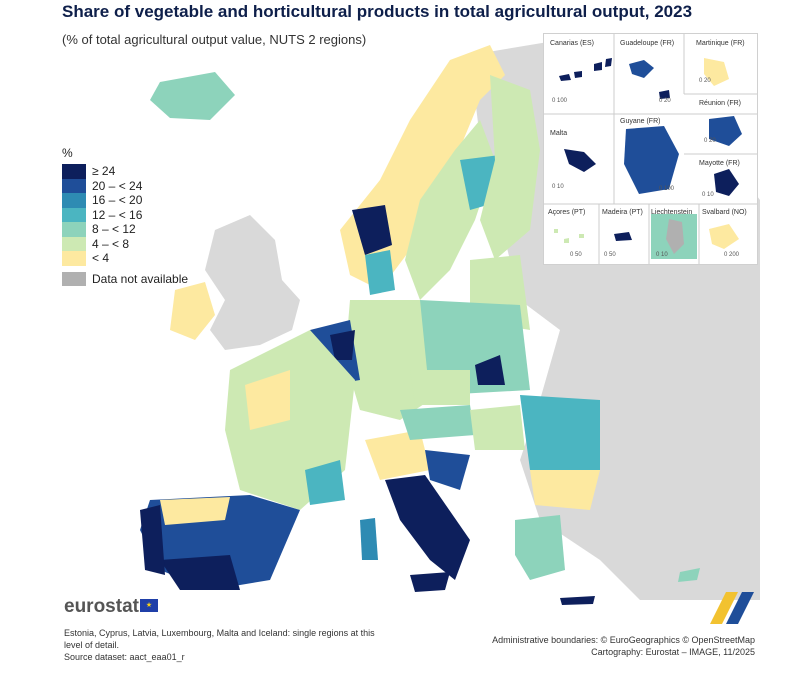 The image size is (800, 686). I want to click on legend-item: 20 – < 24, so click(125, 185).